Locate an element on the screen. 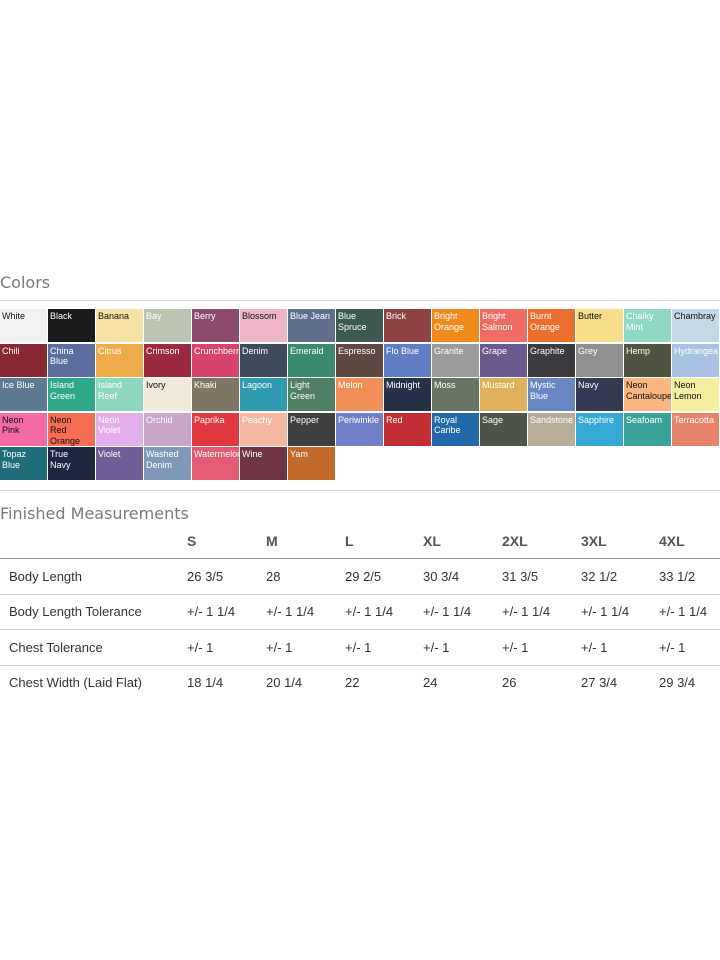  color-swatch: True Navy is located at coordinates (71, 463).